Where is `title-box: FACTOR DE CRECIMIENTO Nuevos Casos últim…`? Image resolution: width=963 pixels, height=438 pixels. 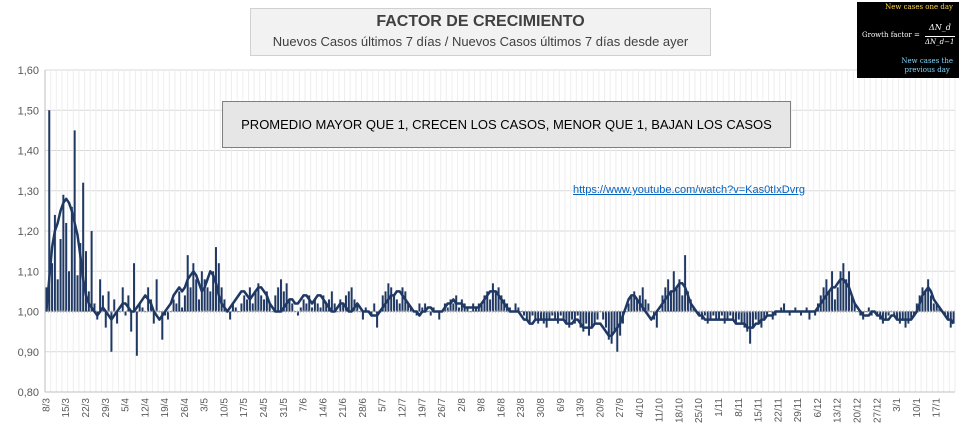 title-box: FACTOR DE CRECIMIENTO Nuevos Casos últim… is located at coordinates (480, 32).